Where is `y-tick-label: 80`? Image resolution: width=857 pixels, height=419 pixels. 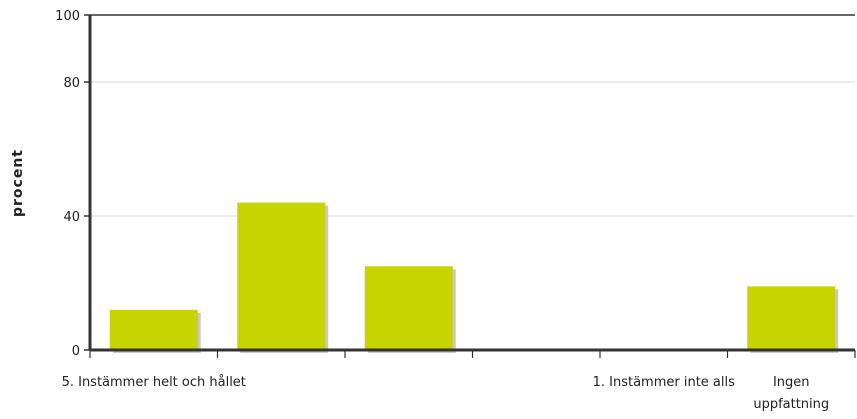 y-tick-label: 80 is located at coordinates (71, 83).